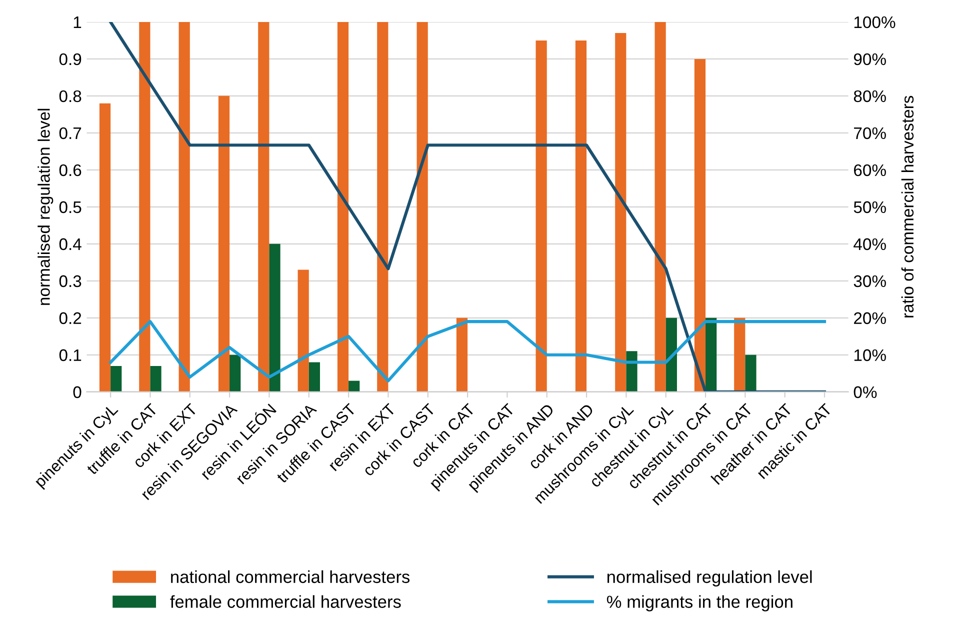 This screenshot has width=964, height=627. I want to click on y2-tick-label: 60%, so click(870, 170).